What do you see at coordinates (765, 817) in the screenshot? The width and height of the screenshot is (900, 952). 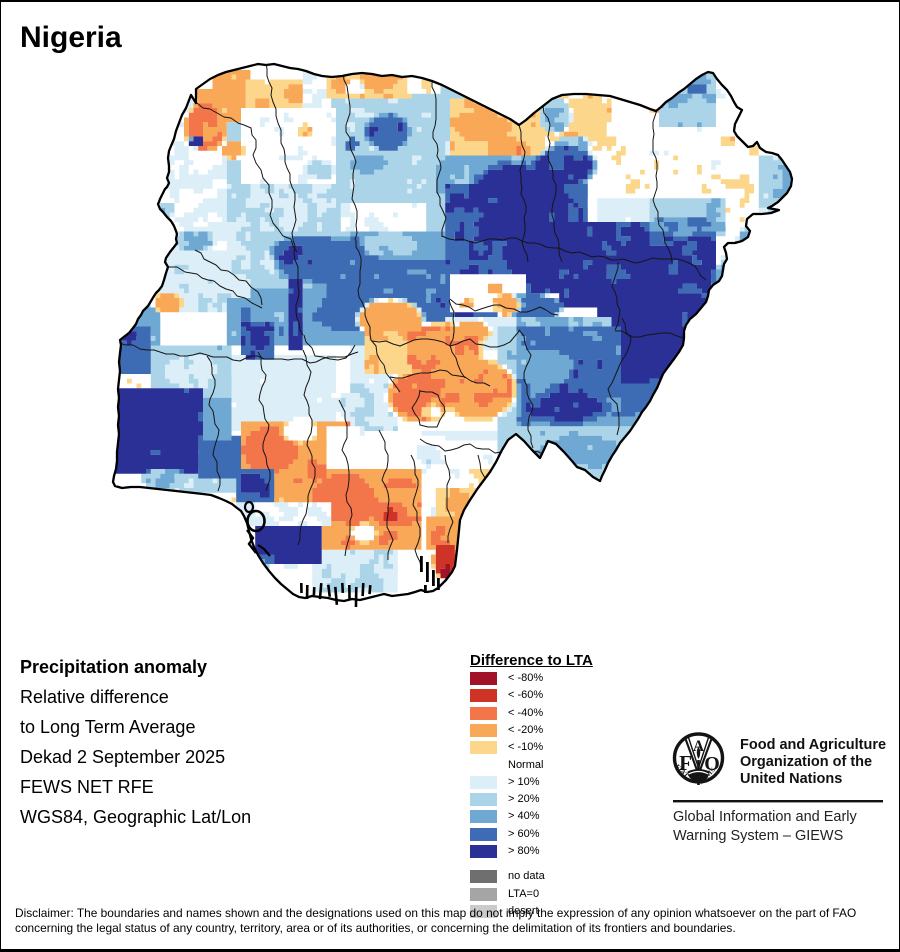 I see `svg-text: Global Information and Early` at bounding box center [765, 817].